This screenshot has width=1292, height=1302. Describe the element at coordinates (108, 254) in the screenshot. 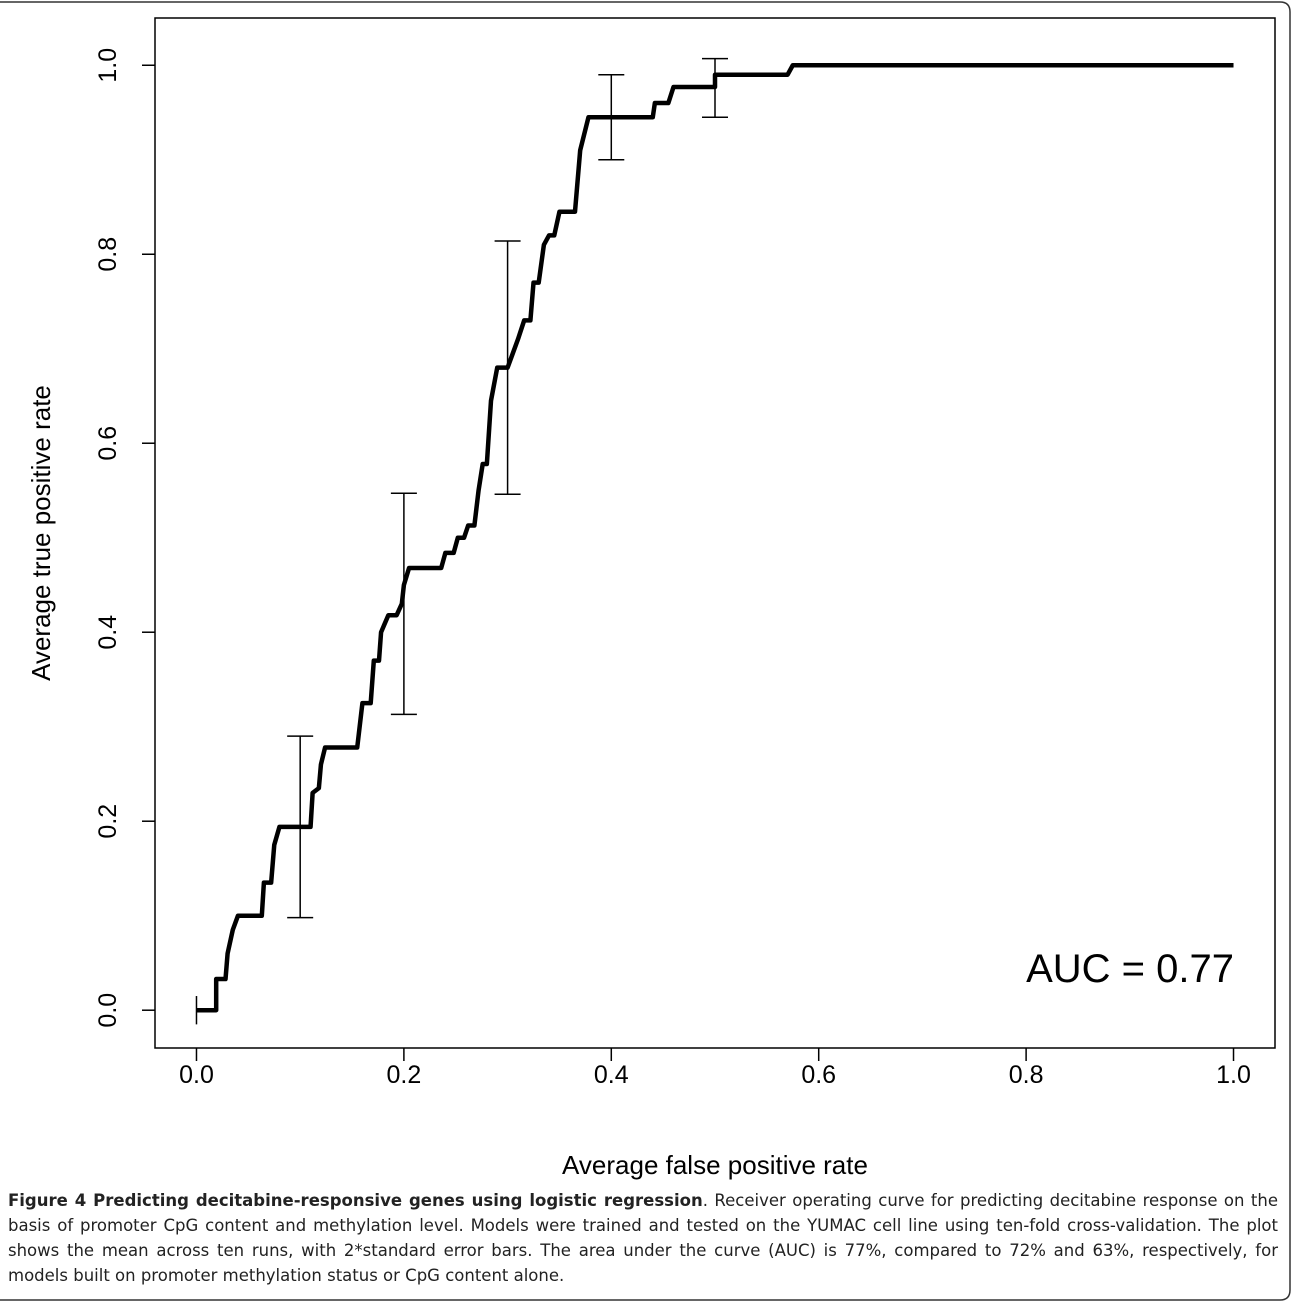

I see `y-tick-label: 0.8` at that location.